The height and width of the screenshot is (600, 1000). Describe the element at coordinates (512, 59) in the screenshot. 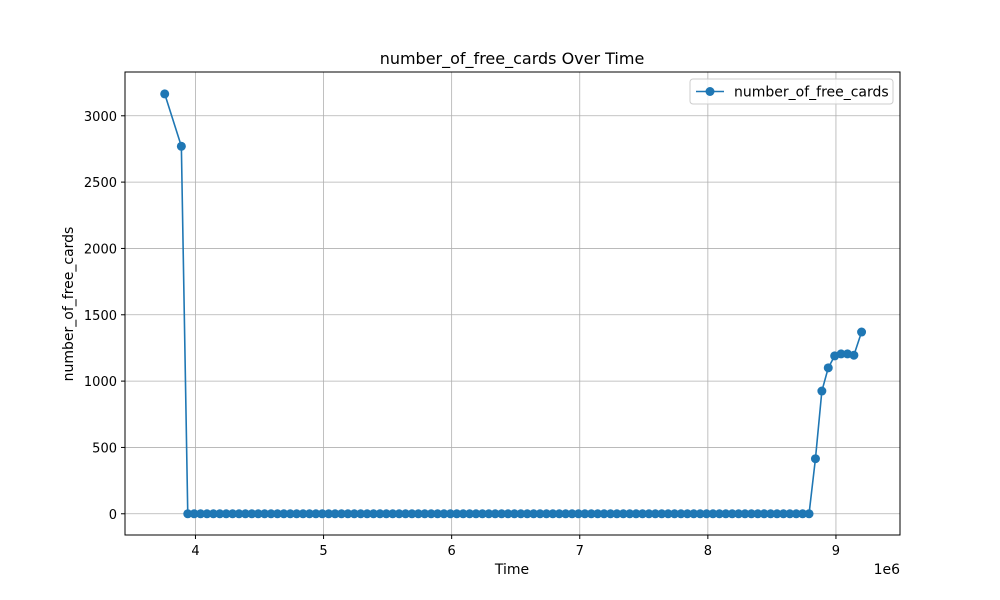

I see `chart-title: number_of_free_cards Over Time` at that location.